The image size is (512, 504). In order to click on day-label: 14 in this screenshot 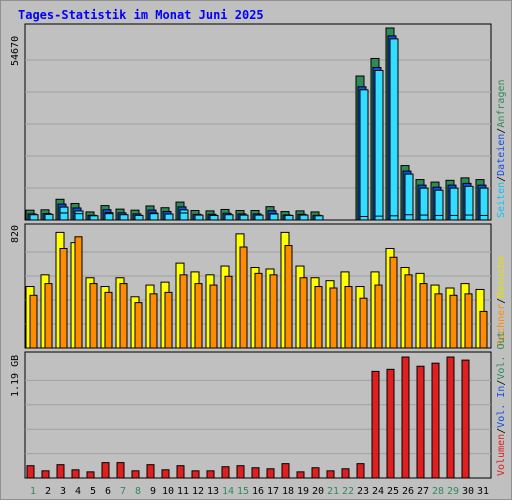, I will do `click(228, 491)`.